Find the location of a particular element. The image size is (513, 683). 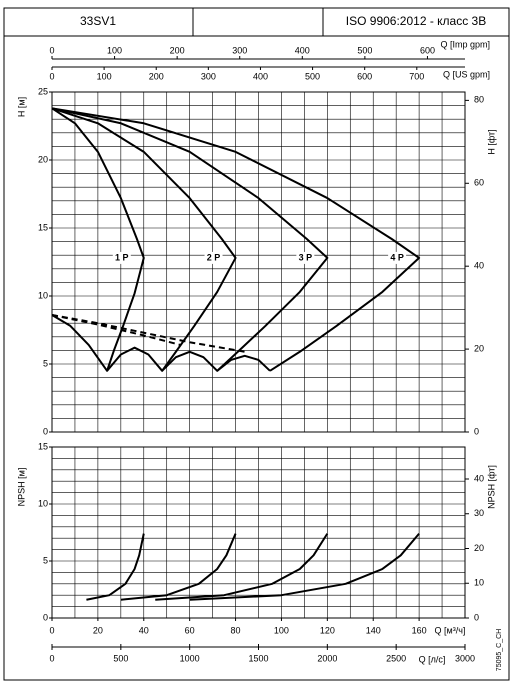

x-tick-label: 20 is located at coordinates (98, 630).